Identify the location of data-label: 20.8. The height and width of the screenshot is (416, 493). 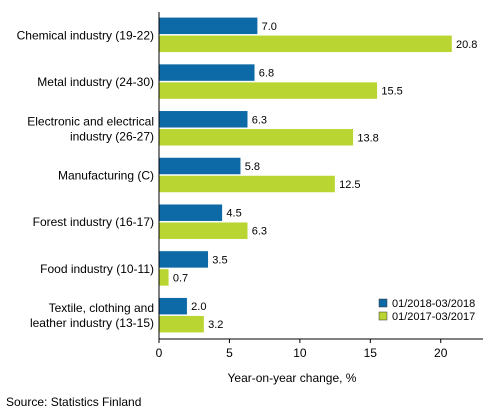
(466, 45).